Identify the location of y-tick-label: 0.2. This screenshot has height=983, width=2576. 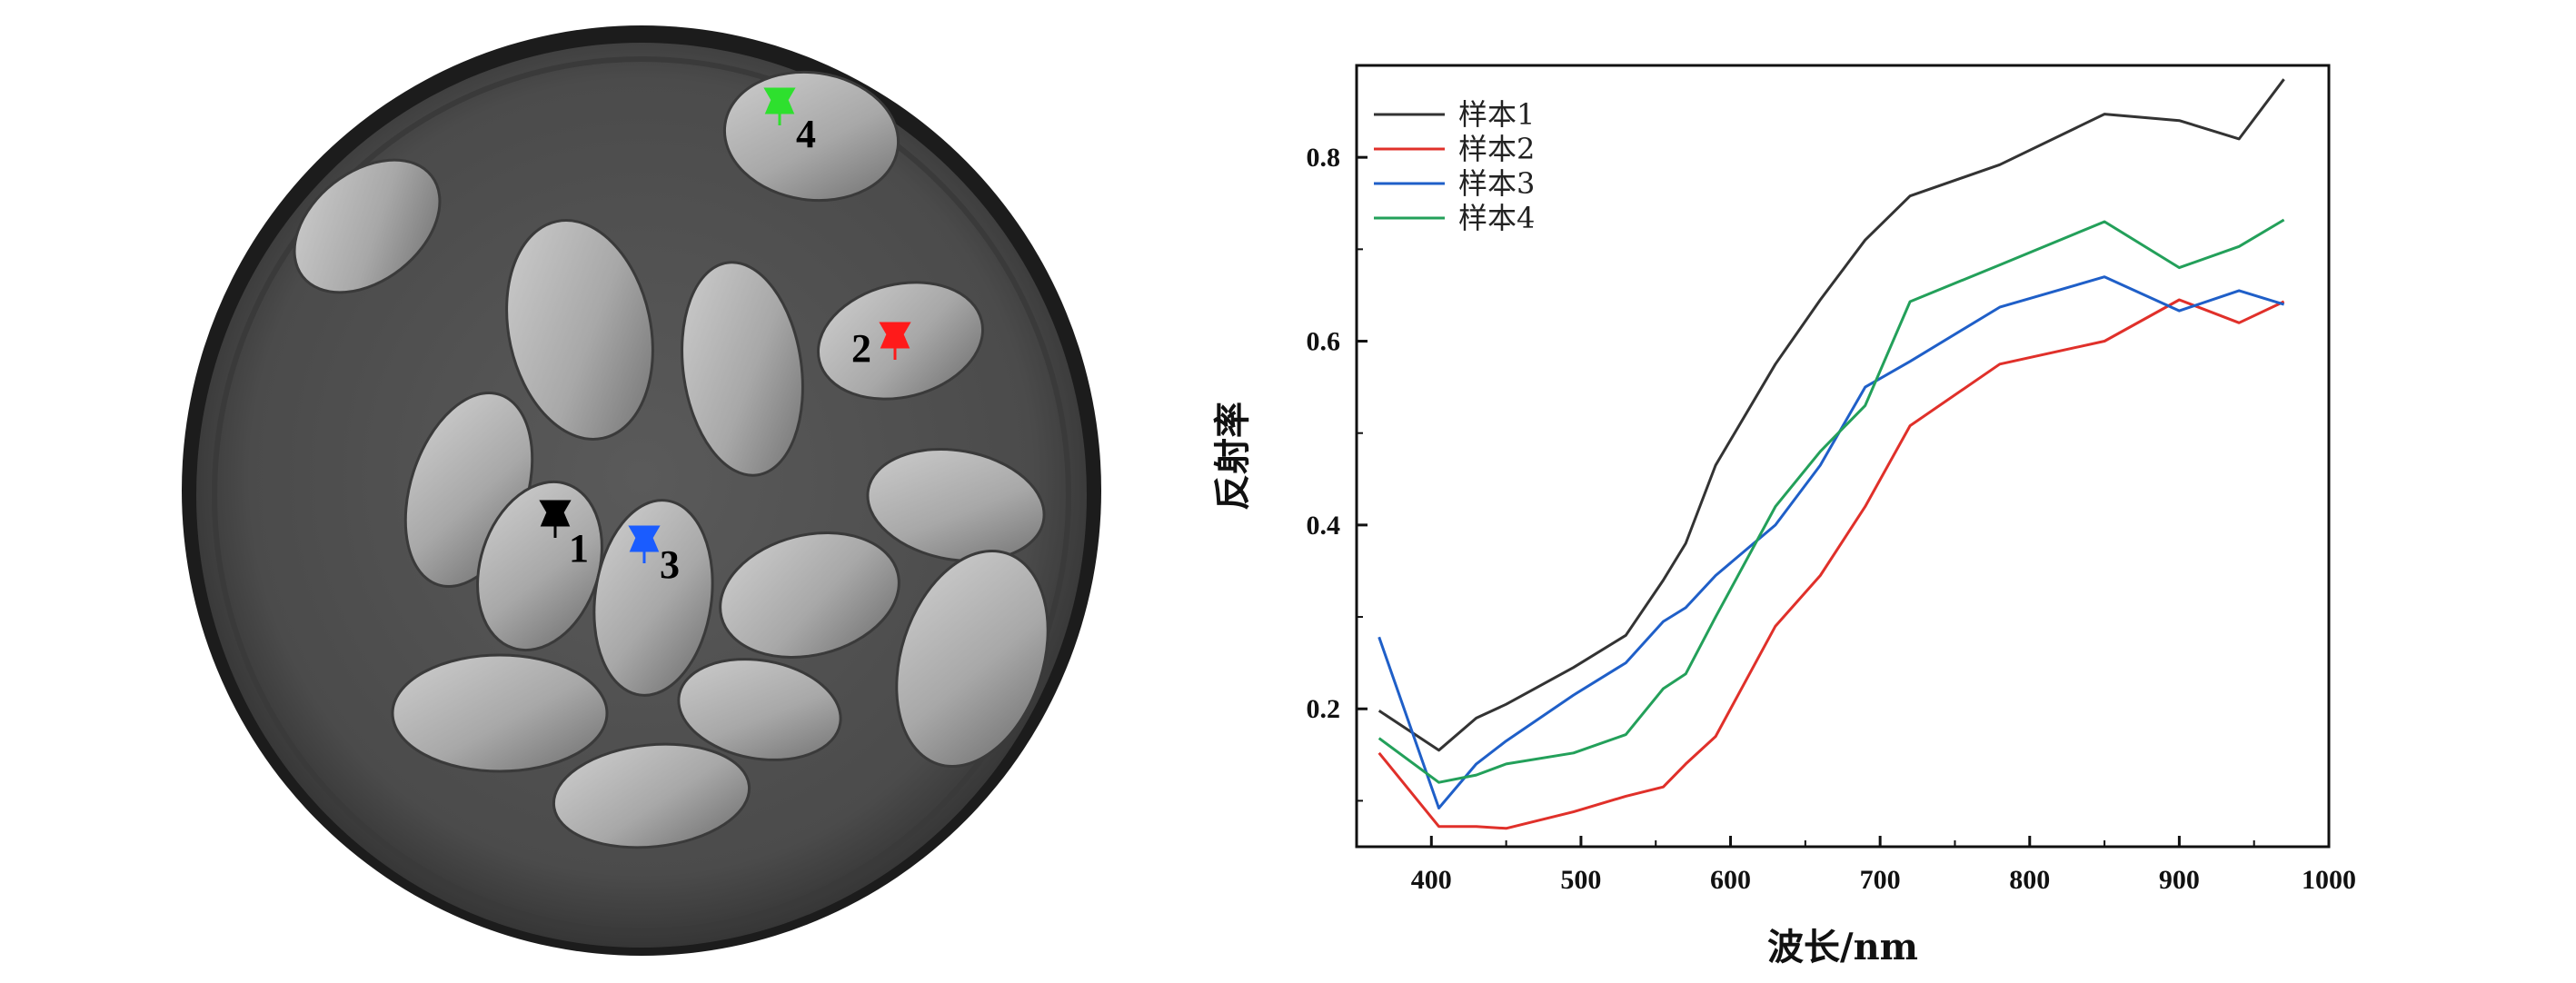
(1324, 709).